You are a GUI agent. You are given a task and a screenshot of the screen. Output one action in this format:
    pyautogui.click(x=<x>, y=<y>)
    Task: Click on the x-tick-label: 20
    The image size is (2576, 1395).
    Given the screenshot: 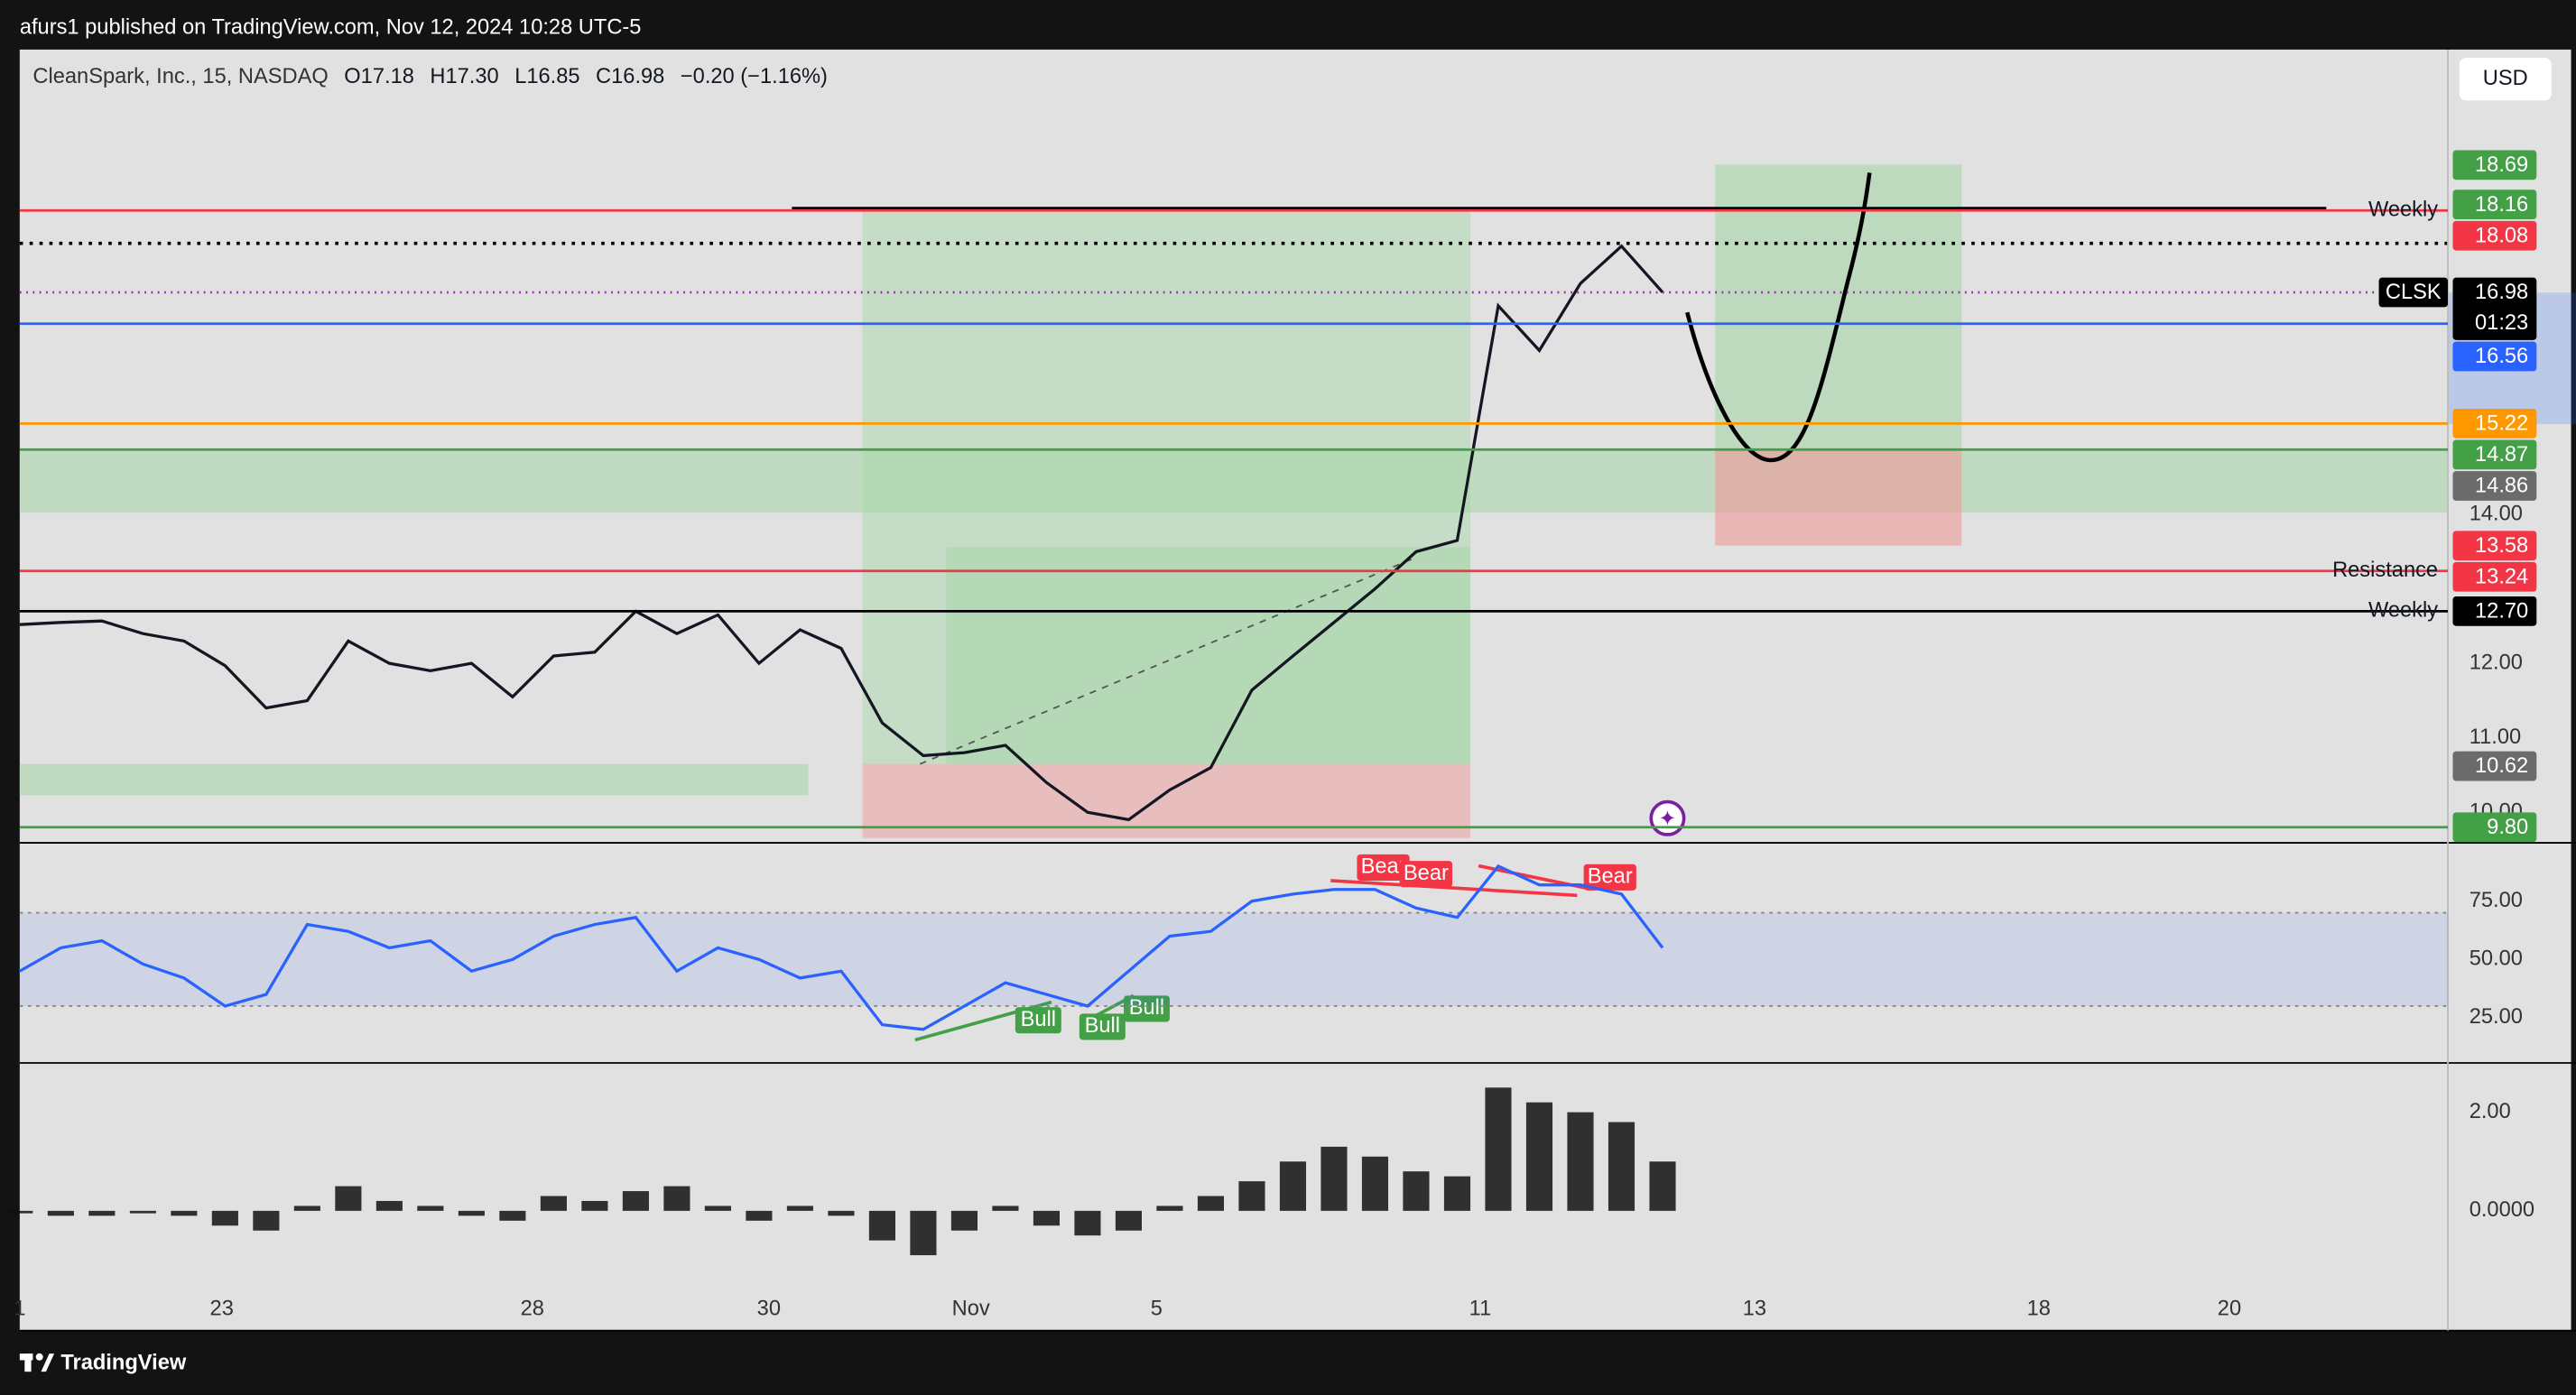 What is the action you would take?
    pyautogui.click(x=2229, y=1309)
    